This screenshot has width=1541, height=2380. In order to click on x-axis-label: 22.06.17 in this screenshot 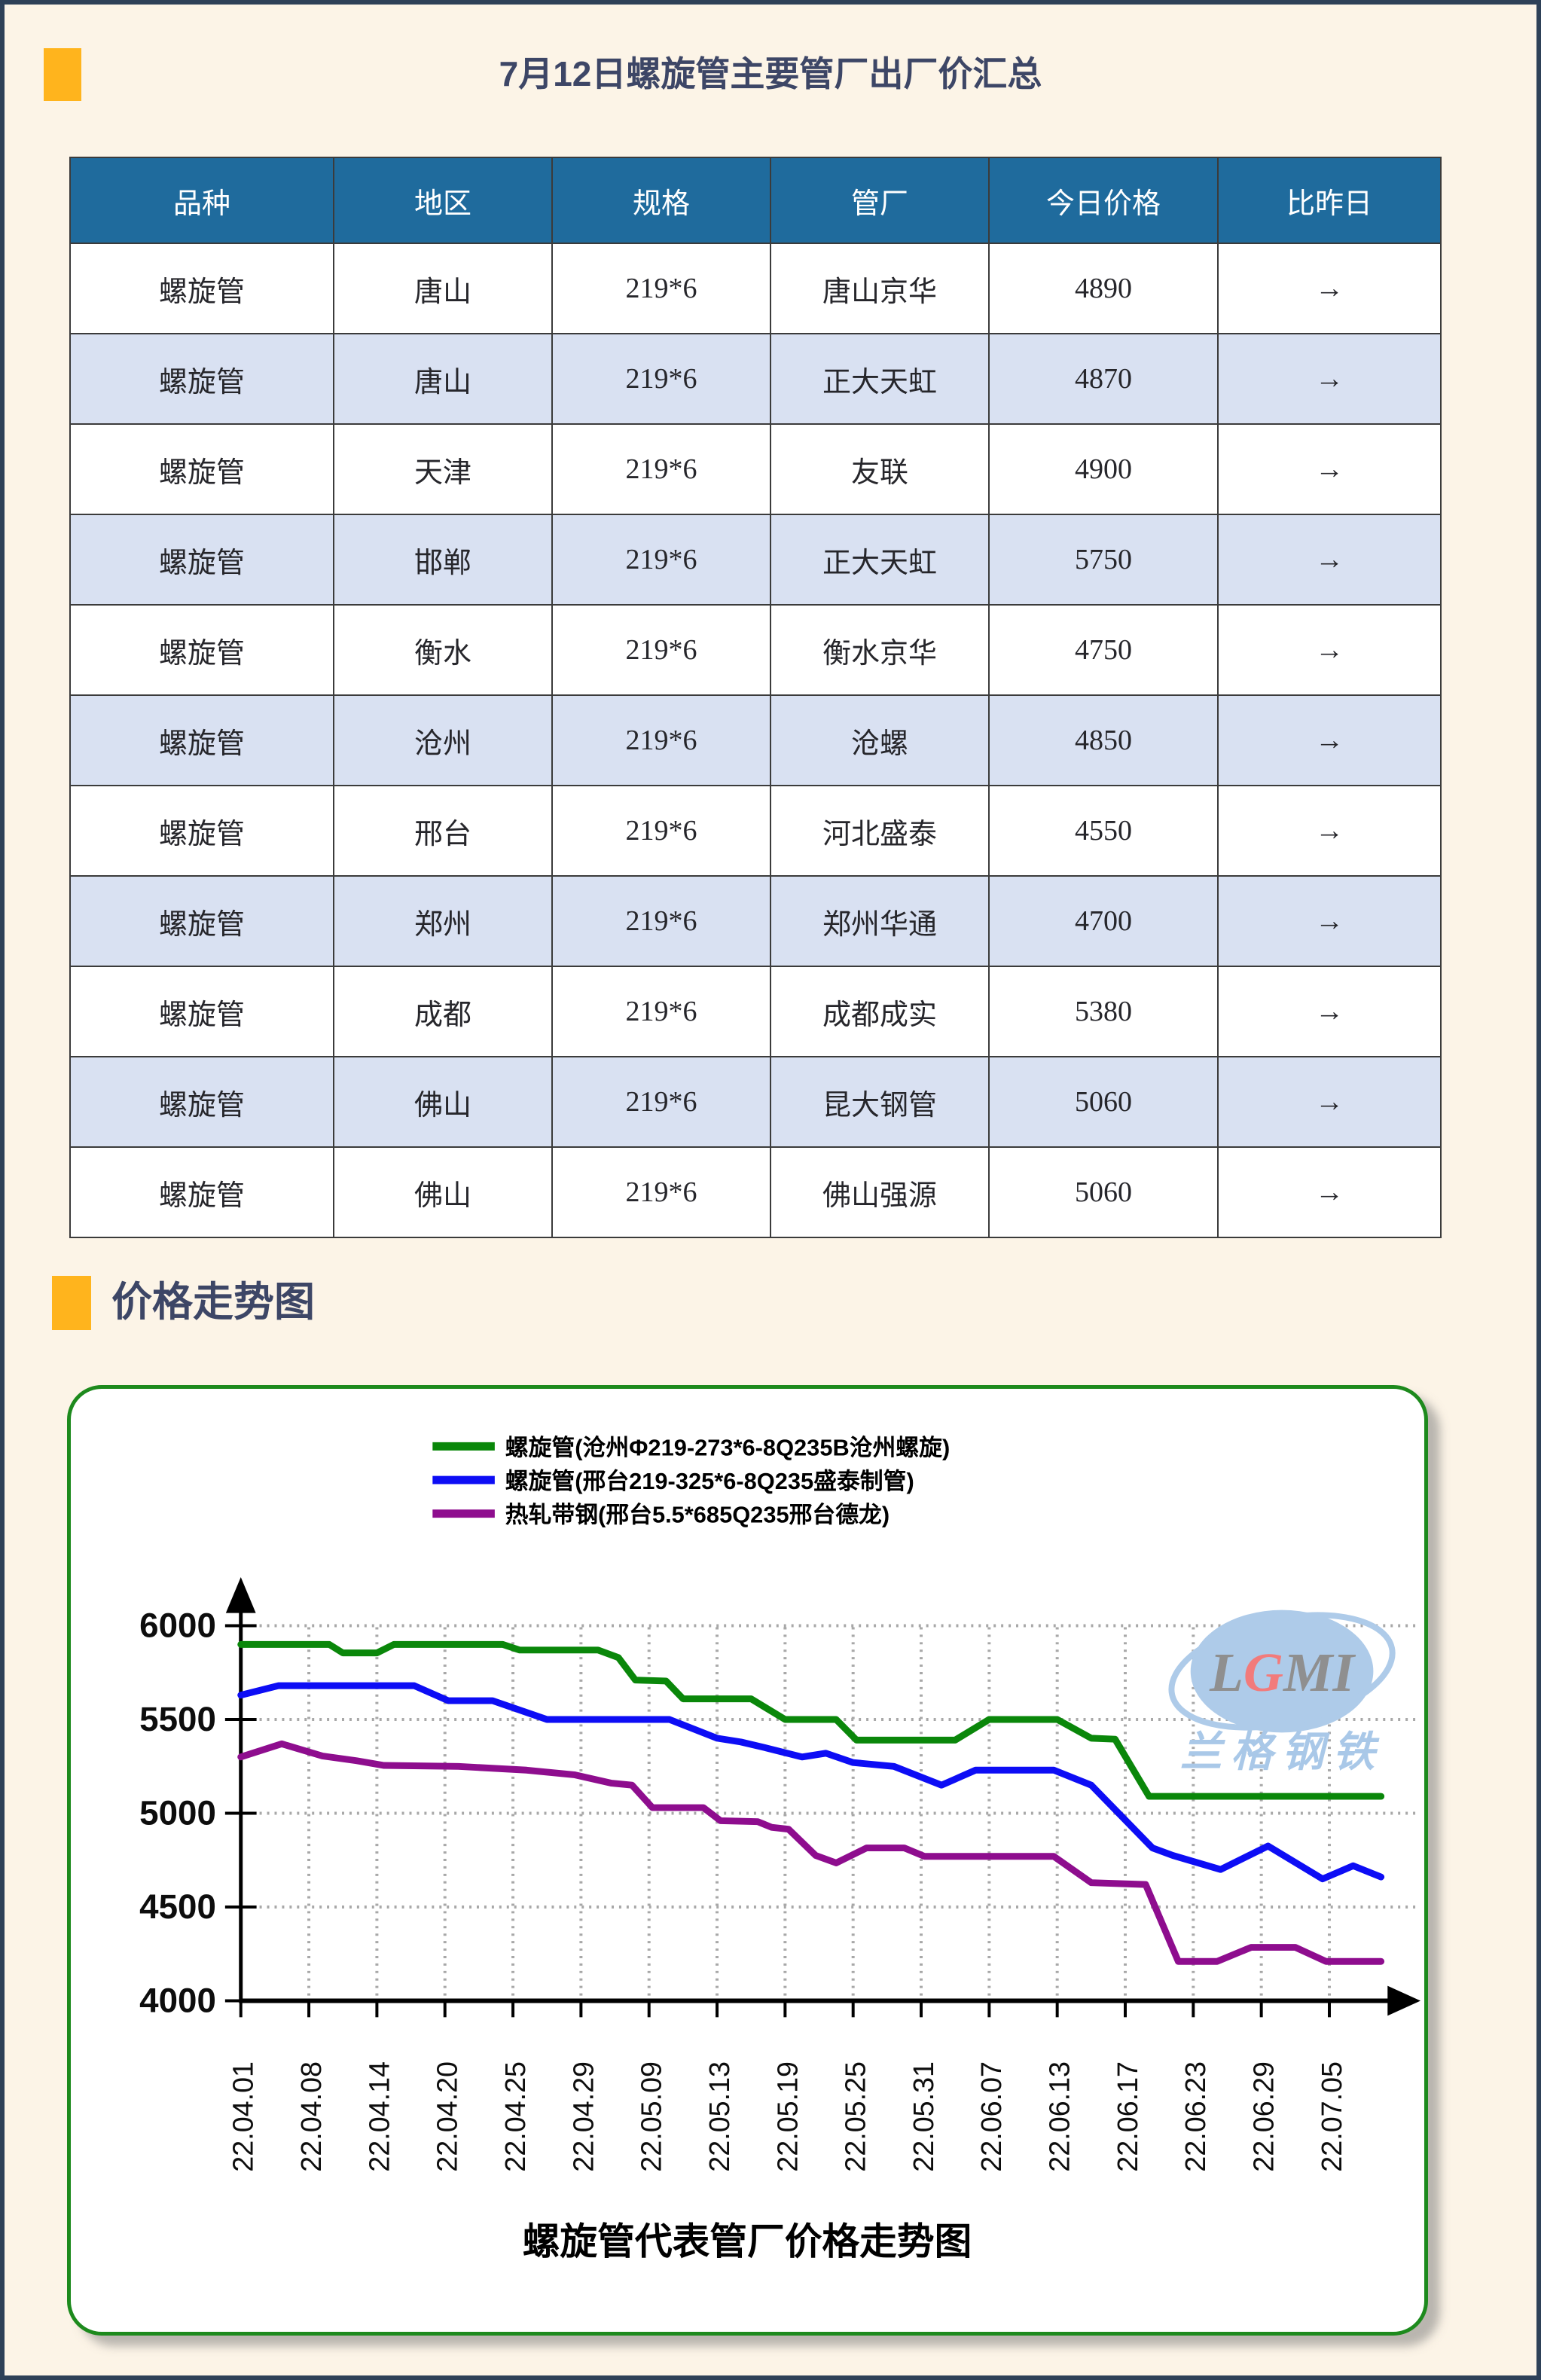, I will do `click(1127, 2116)`.